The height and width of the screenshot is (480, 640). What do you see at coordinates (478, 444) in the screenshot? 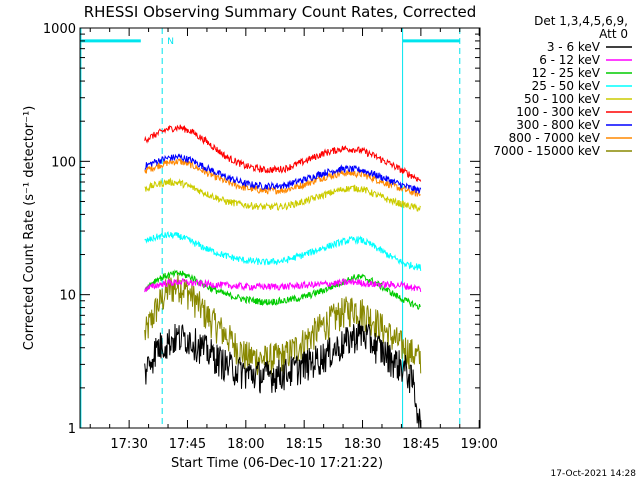
I see `x-tick-label: 19:00` at bounding box center [478, 444].